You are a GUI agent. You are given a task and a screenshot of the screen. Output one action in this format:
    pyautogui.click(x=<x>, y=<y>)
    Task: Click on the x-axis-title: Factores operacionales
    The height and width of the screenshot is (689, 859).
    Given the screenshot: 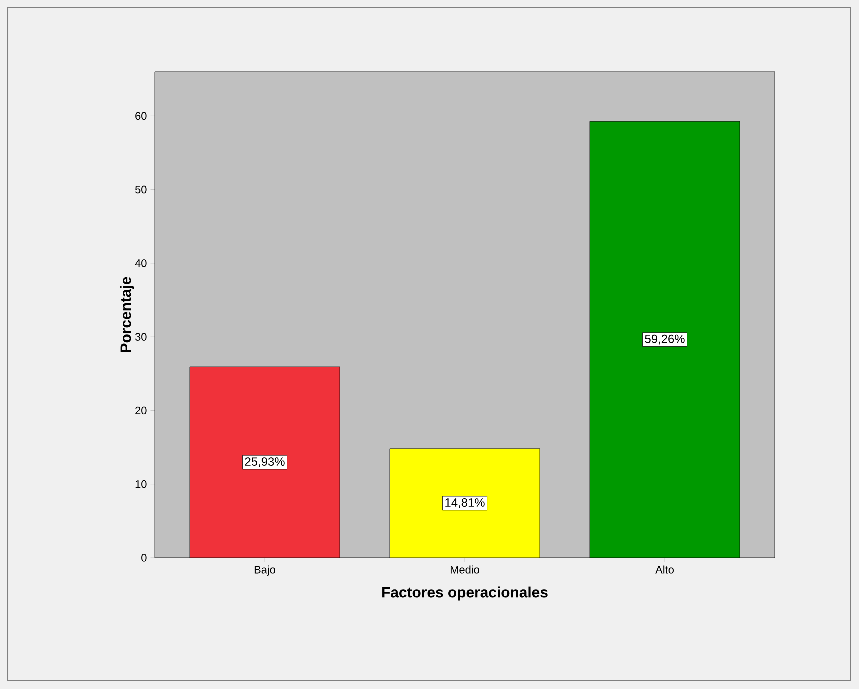 What is the action you would take?
    pyautogui.click(x=465, y=593)
    